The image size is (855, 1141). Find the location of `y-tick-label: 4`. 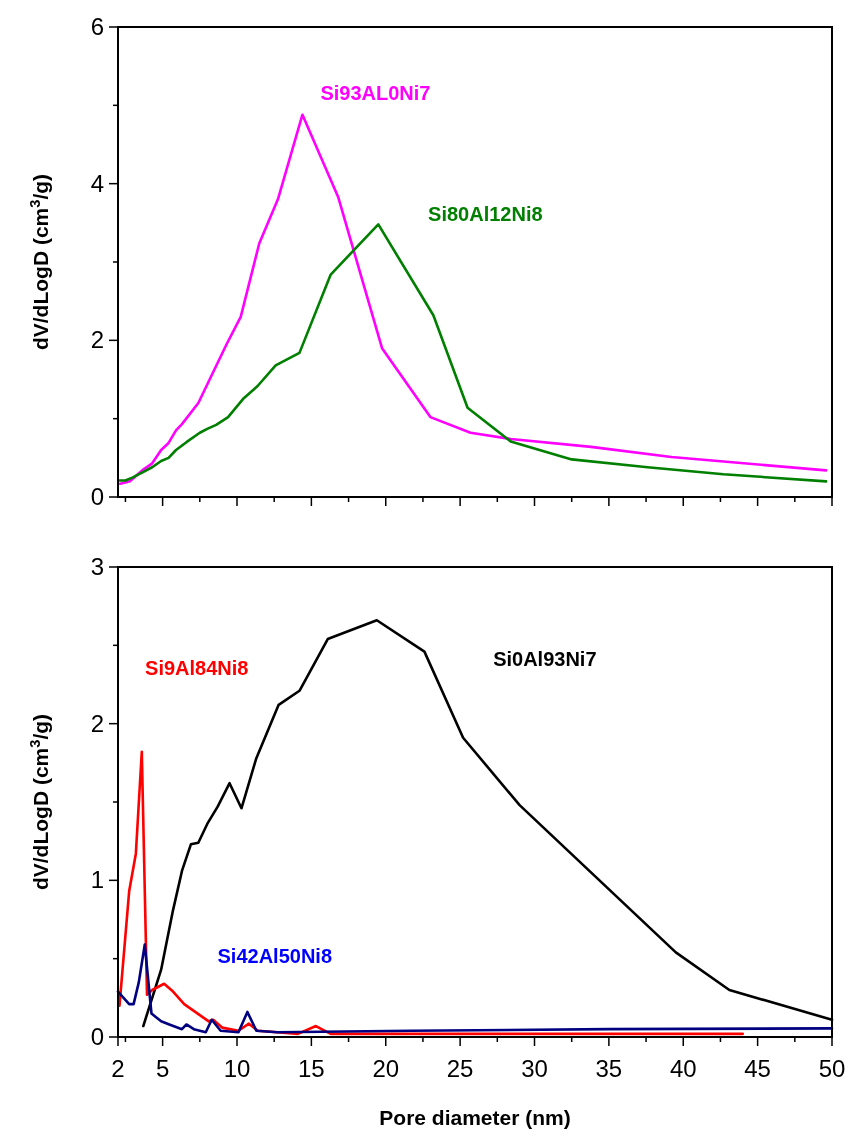

y-tick-label: 4 is located at coordinates (97, 183).